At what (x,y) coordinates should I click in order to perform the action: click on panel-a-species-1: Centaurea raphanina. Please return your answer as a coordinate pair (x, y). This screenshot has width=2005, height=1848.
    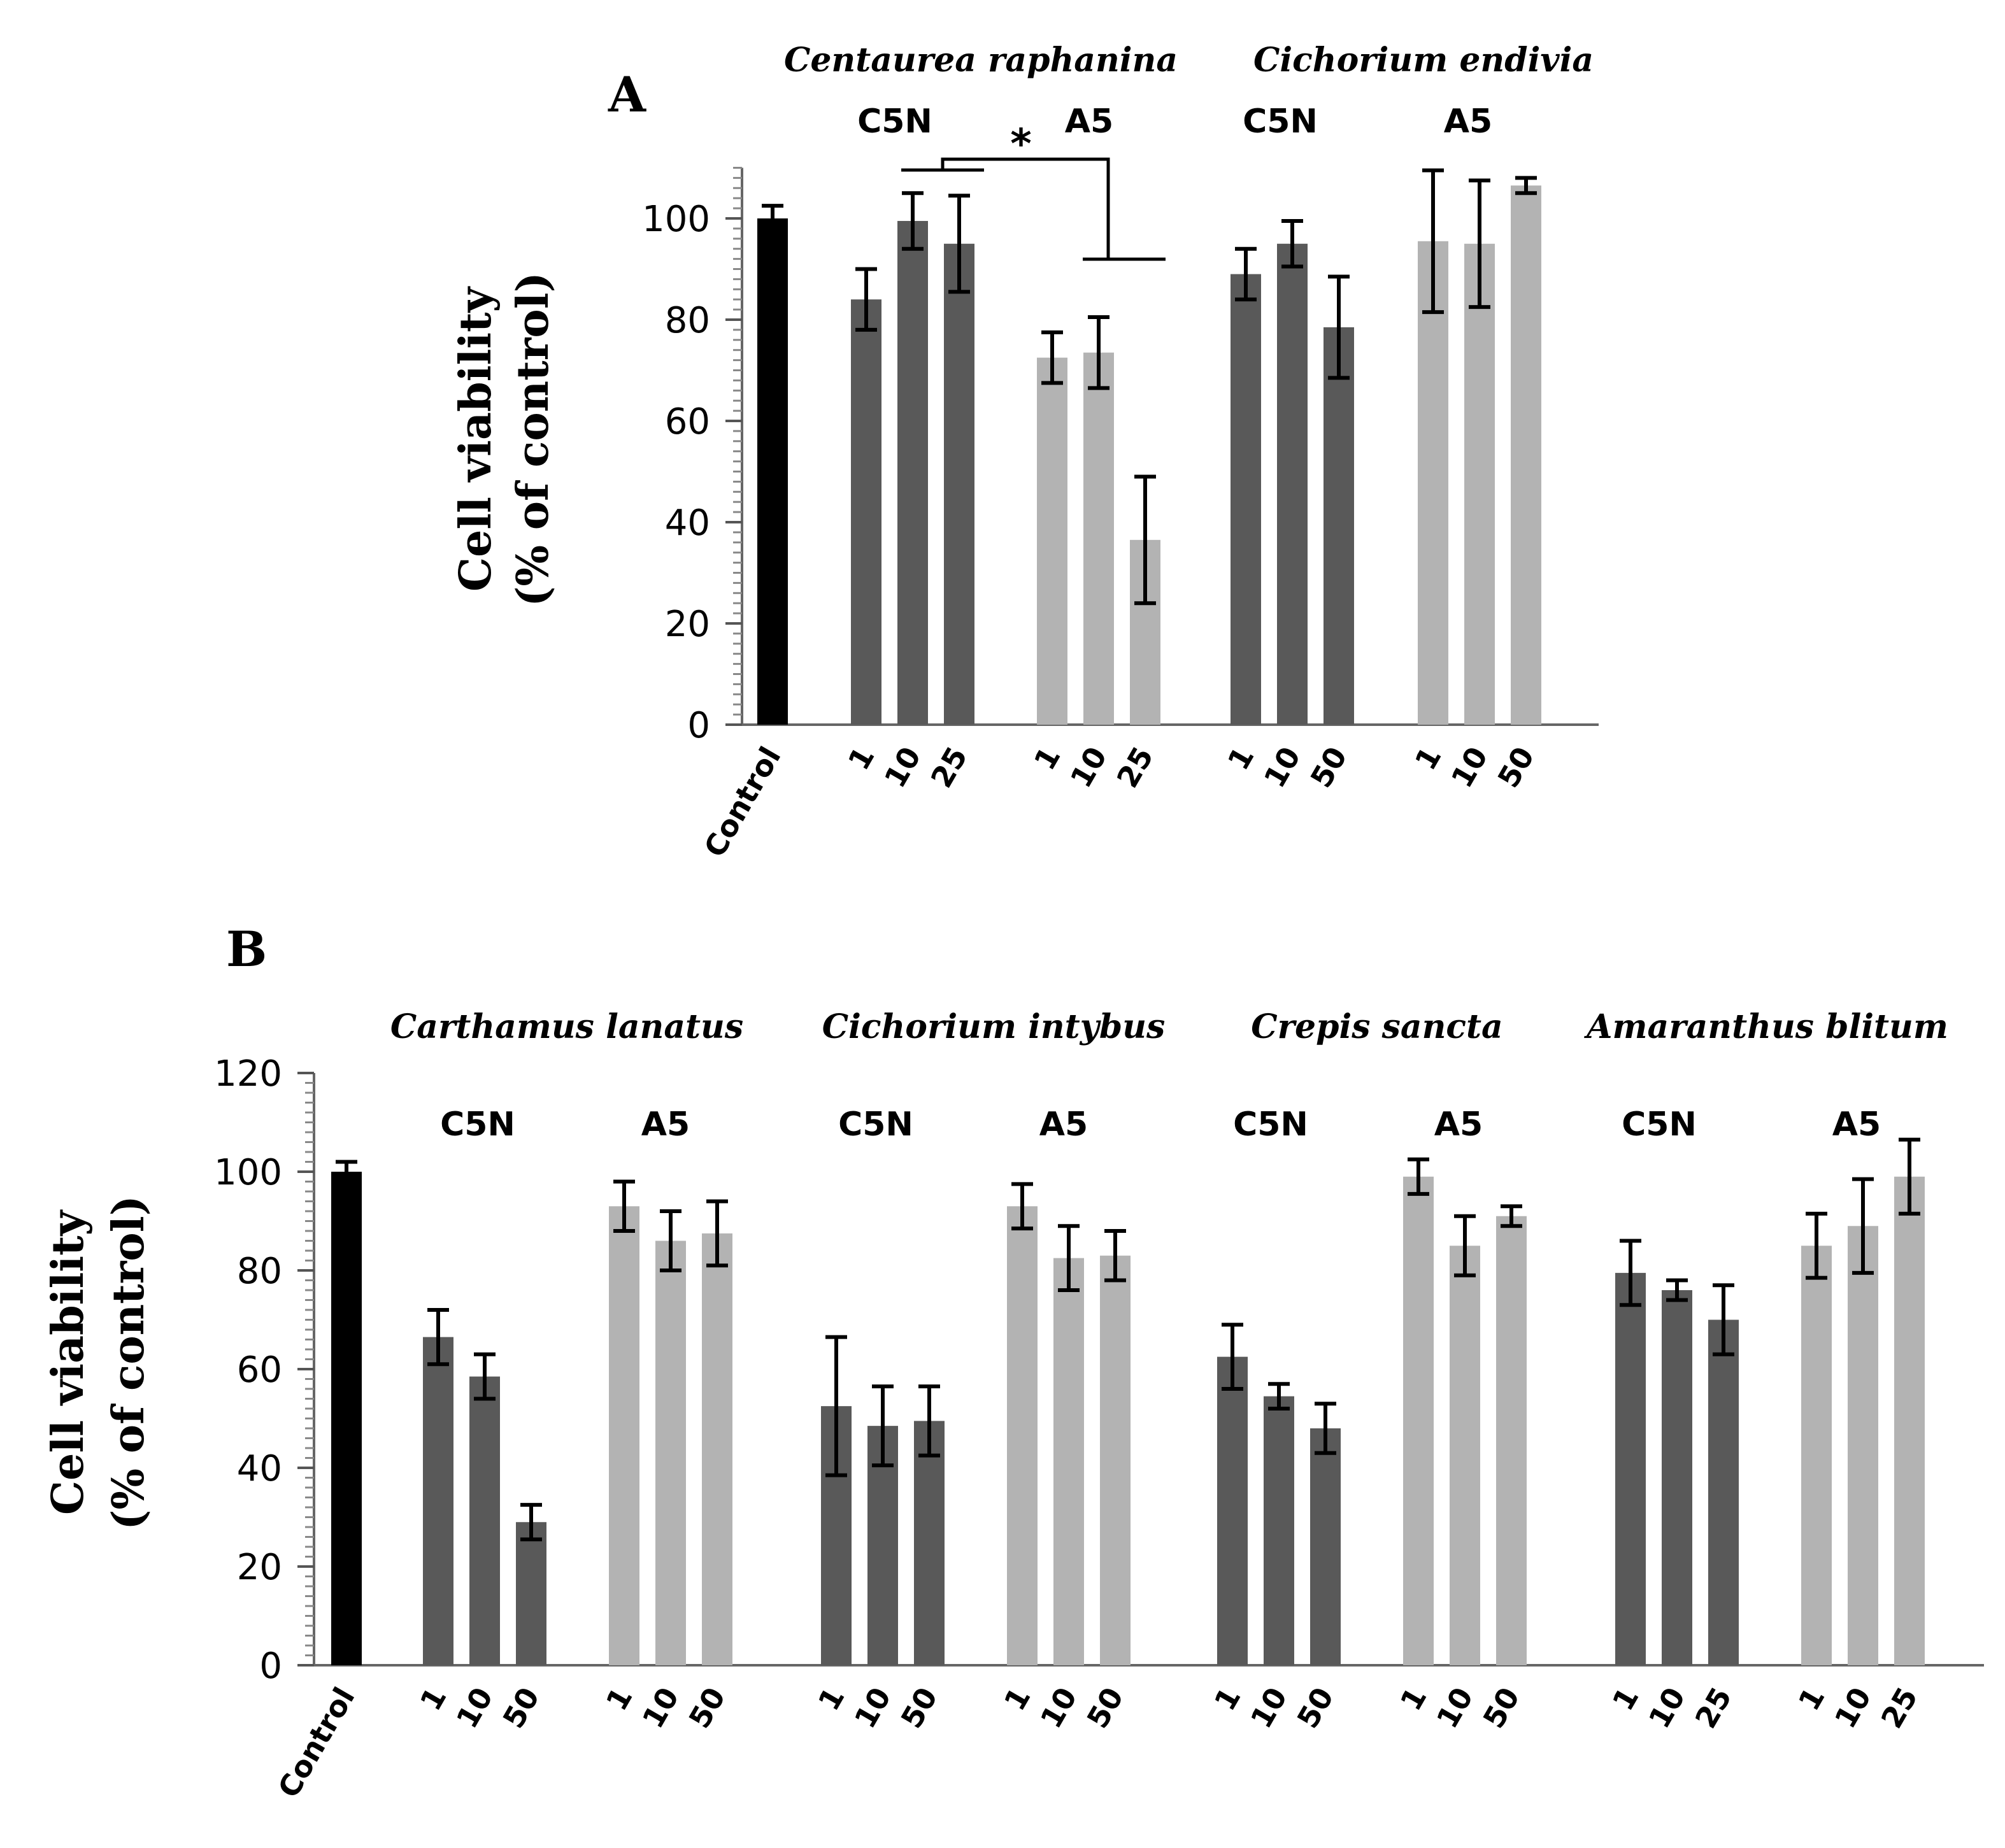
    Looking at the image, I should click on (981, 60).